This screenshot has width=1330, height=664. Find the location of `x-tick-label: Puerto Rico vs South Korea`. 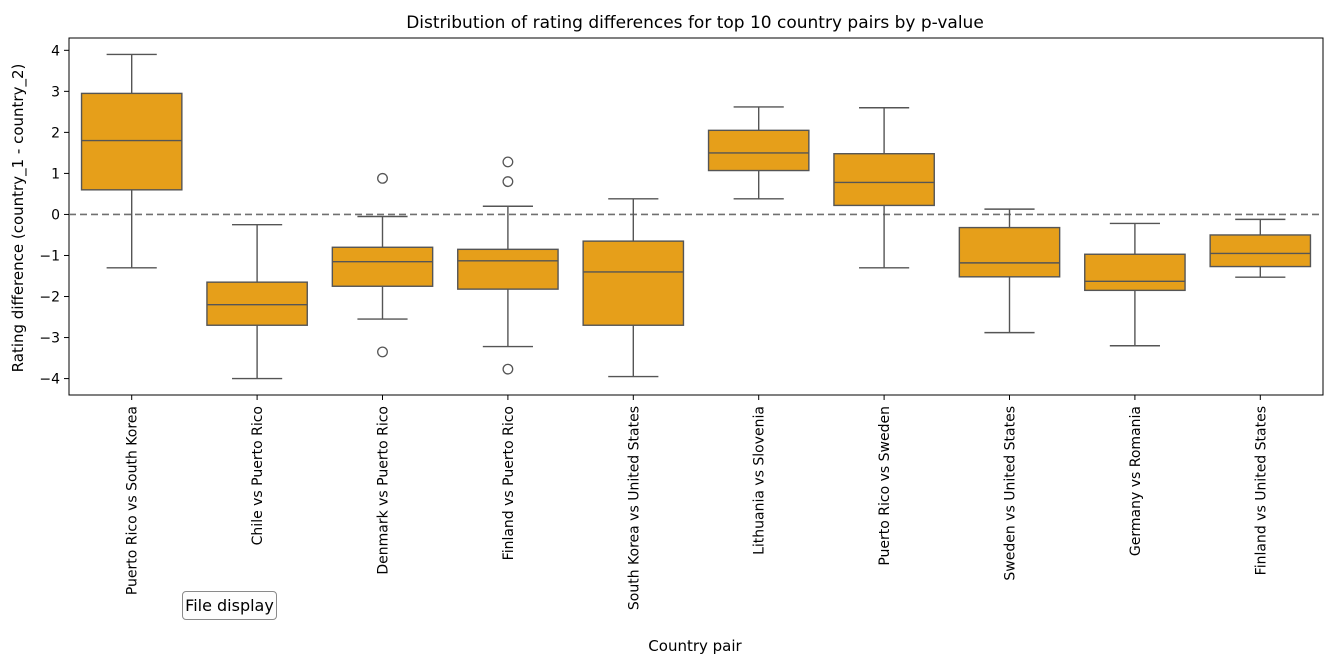

x-tick-label: Puerto Rico vs South Korea is located at coordinates (133, 500).